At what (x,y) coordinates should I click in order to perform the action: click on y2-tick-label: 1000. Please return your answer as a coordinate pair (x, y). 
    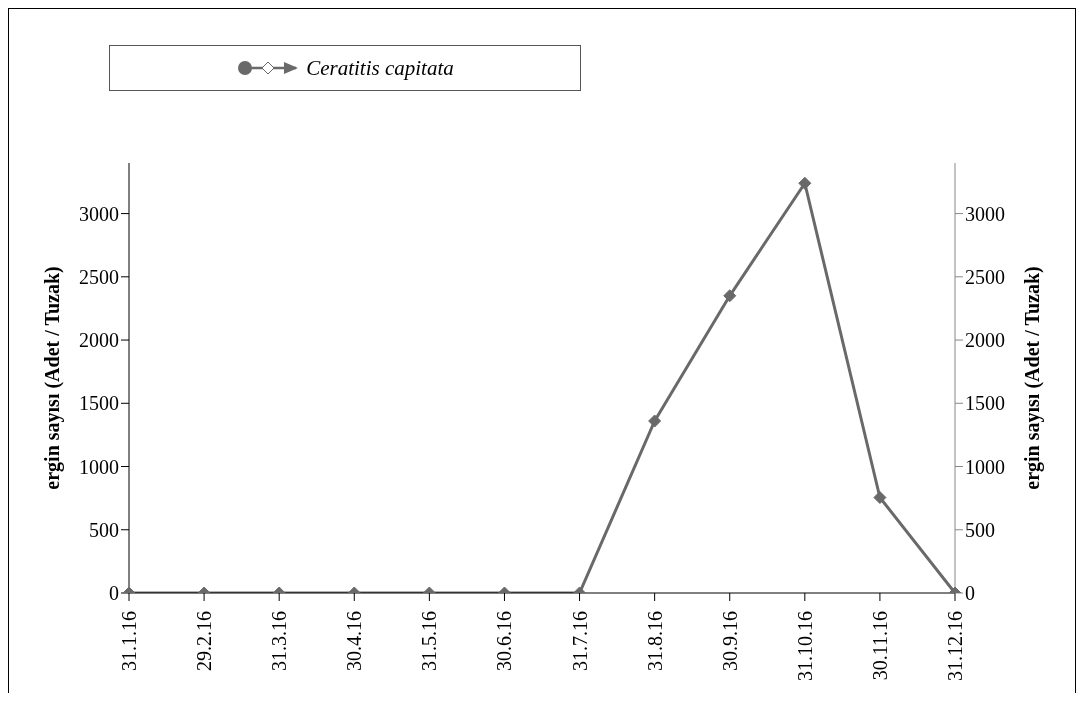
    Looking at the image, I should click on (985, 466).